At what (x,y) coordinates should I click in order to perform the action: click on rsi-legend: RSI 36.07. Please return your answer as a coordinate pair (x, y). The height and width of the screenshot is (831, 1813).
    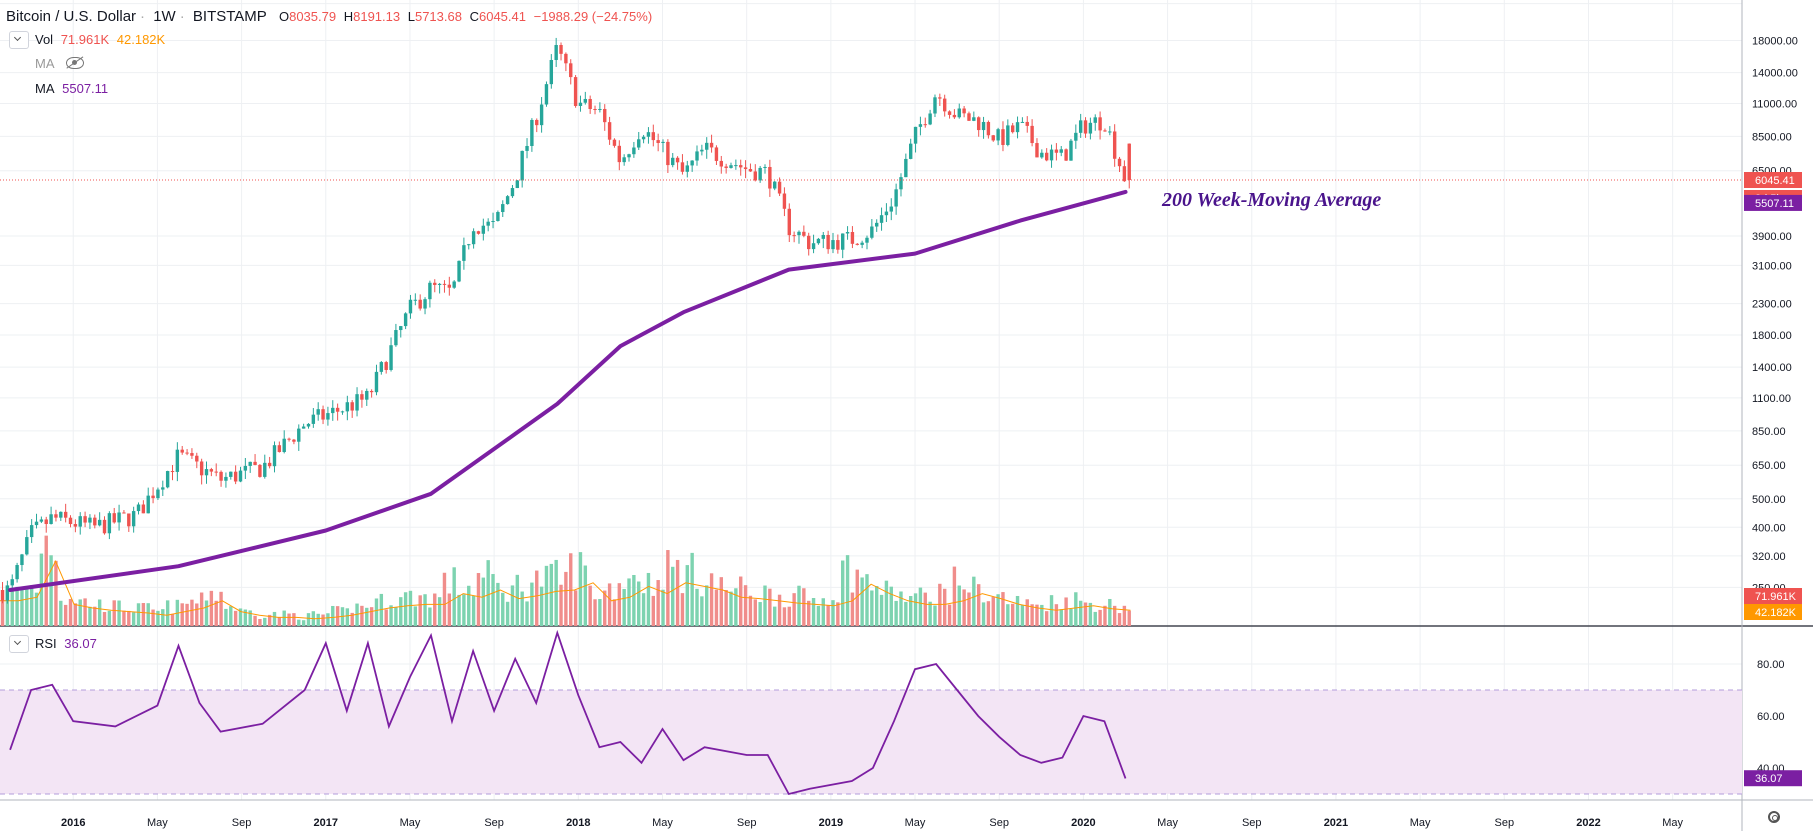
    Looking at the image, I should click on (68, 643).